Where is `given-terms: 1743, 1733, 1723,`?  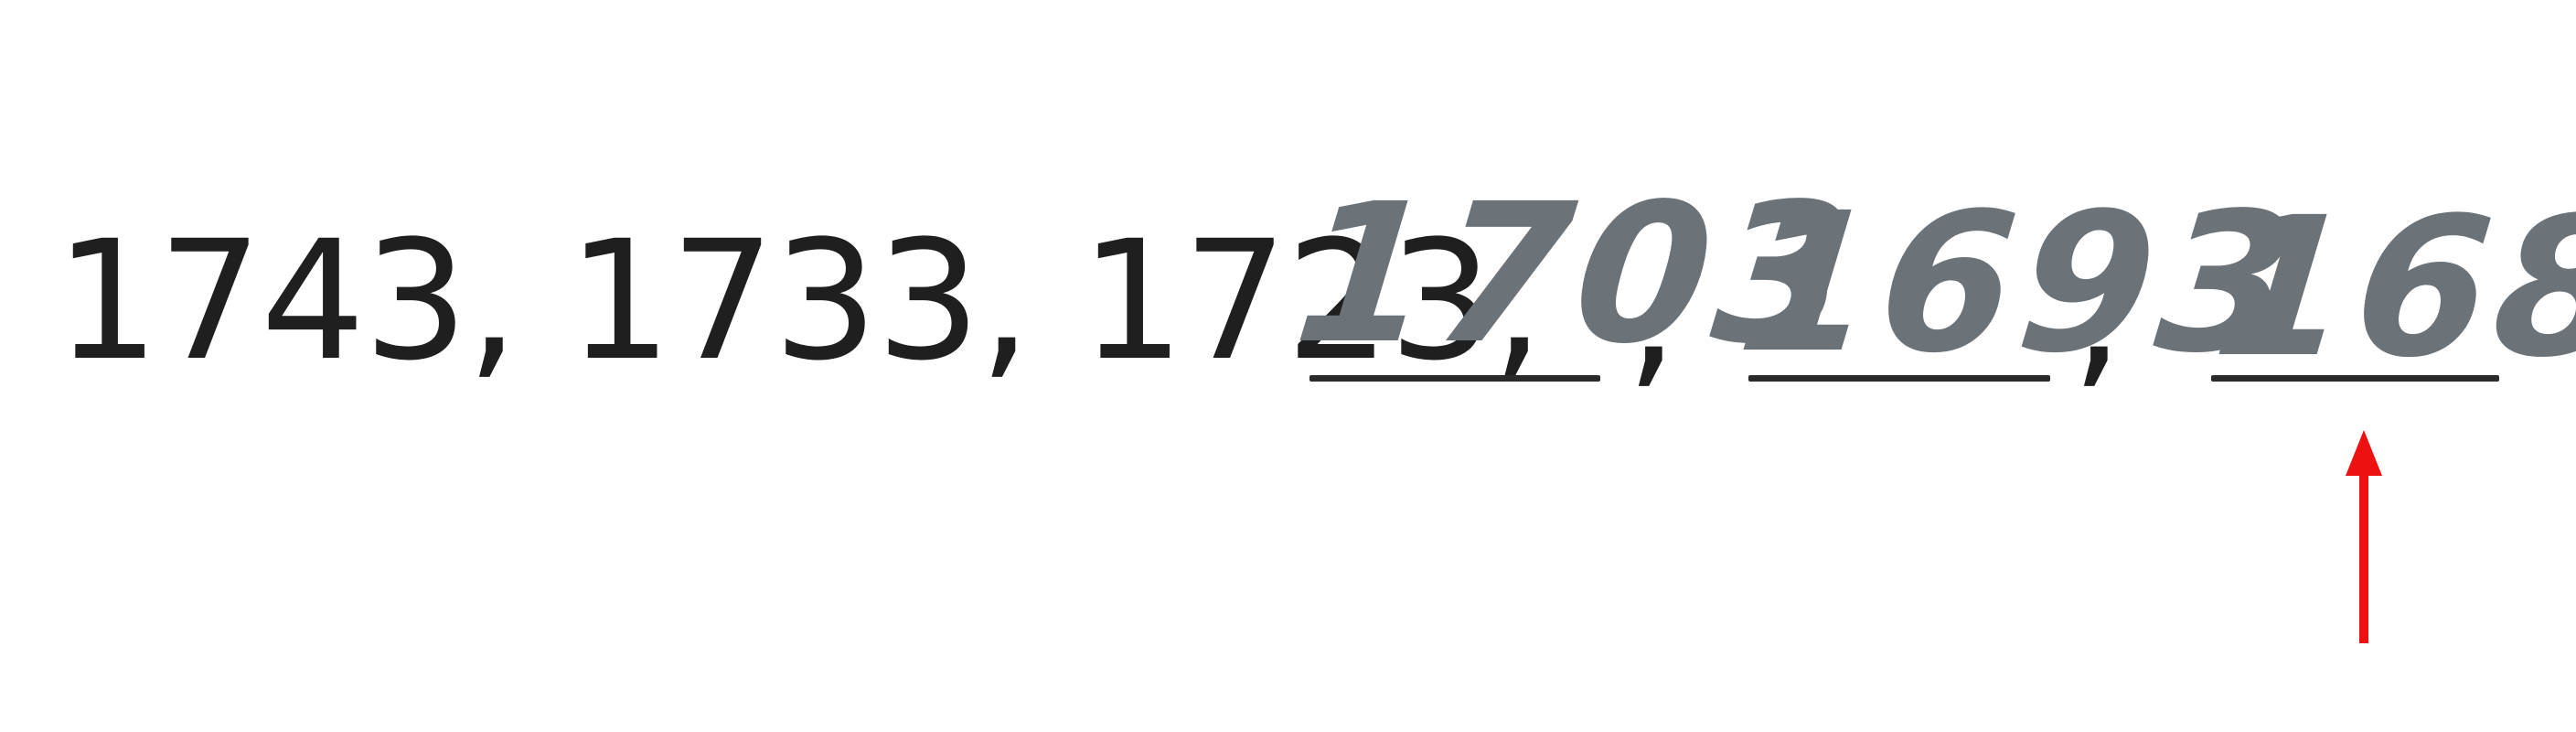
given-terms: 1743, 1733, 1723, is located at coordinates (799, 302).